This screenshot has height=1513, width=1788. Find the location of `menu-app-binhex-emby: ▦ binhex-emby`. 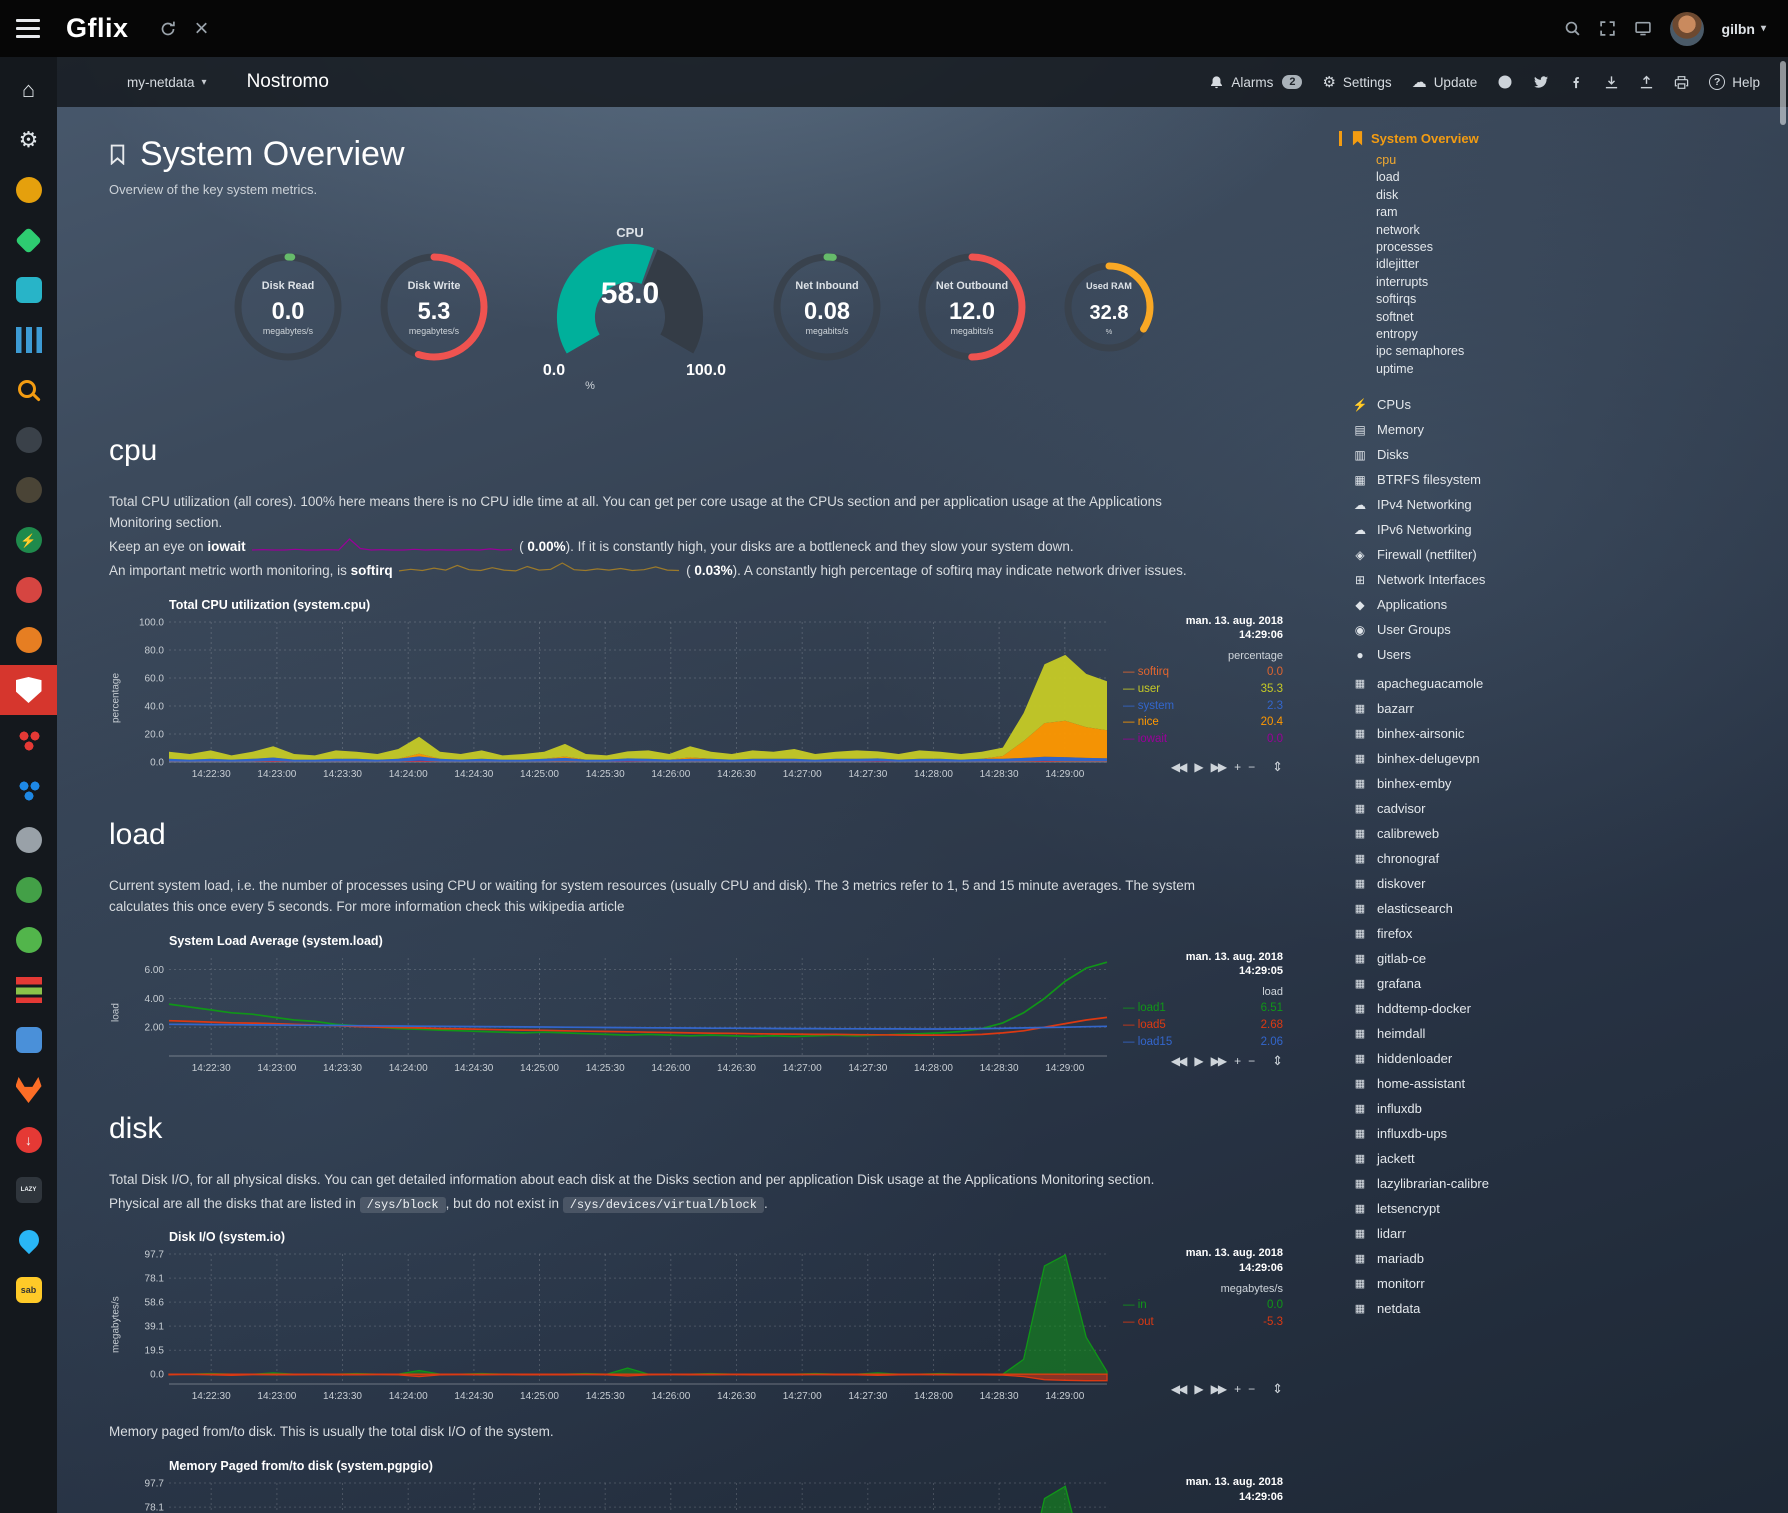

menu-app-binhex-emby: ▦ binhex-emby is located at coordinates (1565, 783).